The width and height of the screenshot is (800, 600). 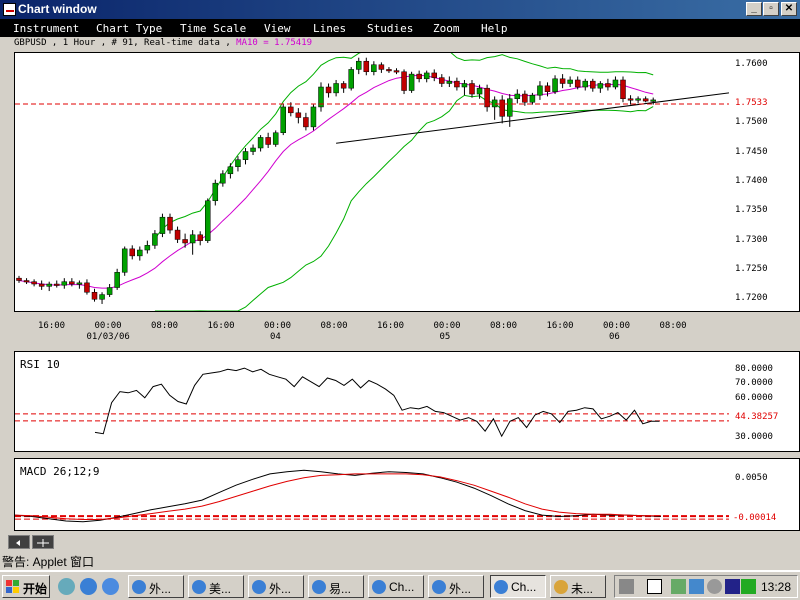 I want to click on scroll-left-button, so click(x=19, y=542).